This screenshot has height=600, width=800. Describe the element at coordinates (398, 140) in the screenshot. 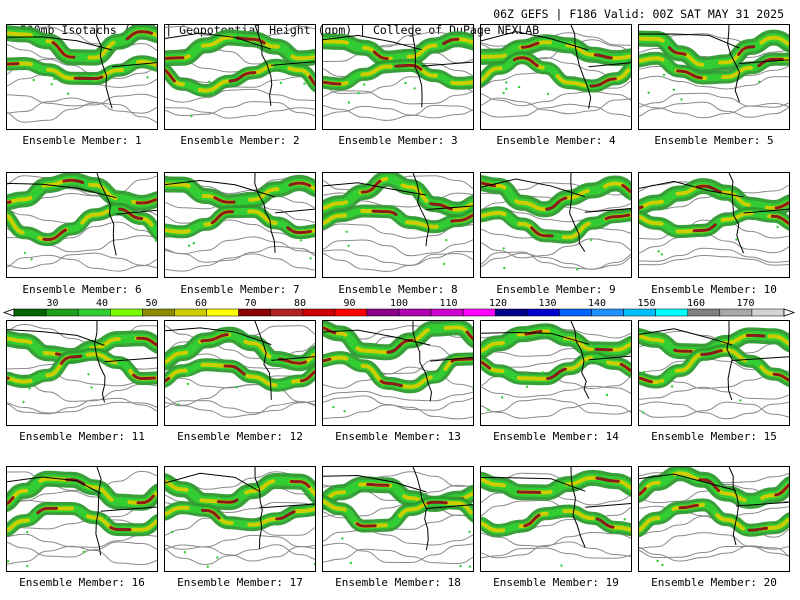

I see `member-caption: Ensemble Member: 3` at that location.